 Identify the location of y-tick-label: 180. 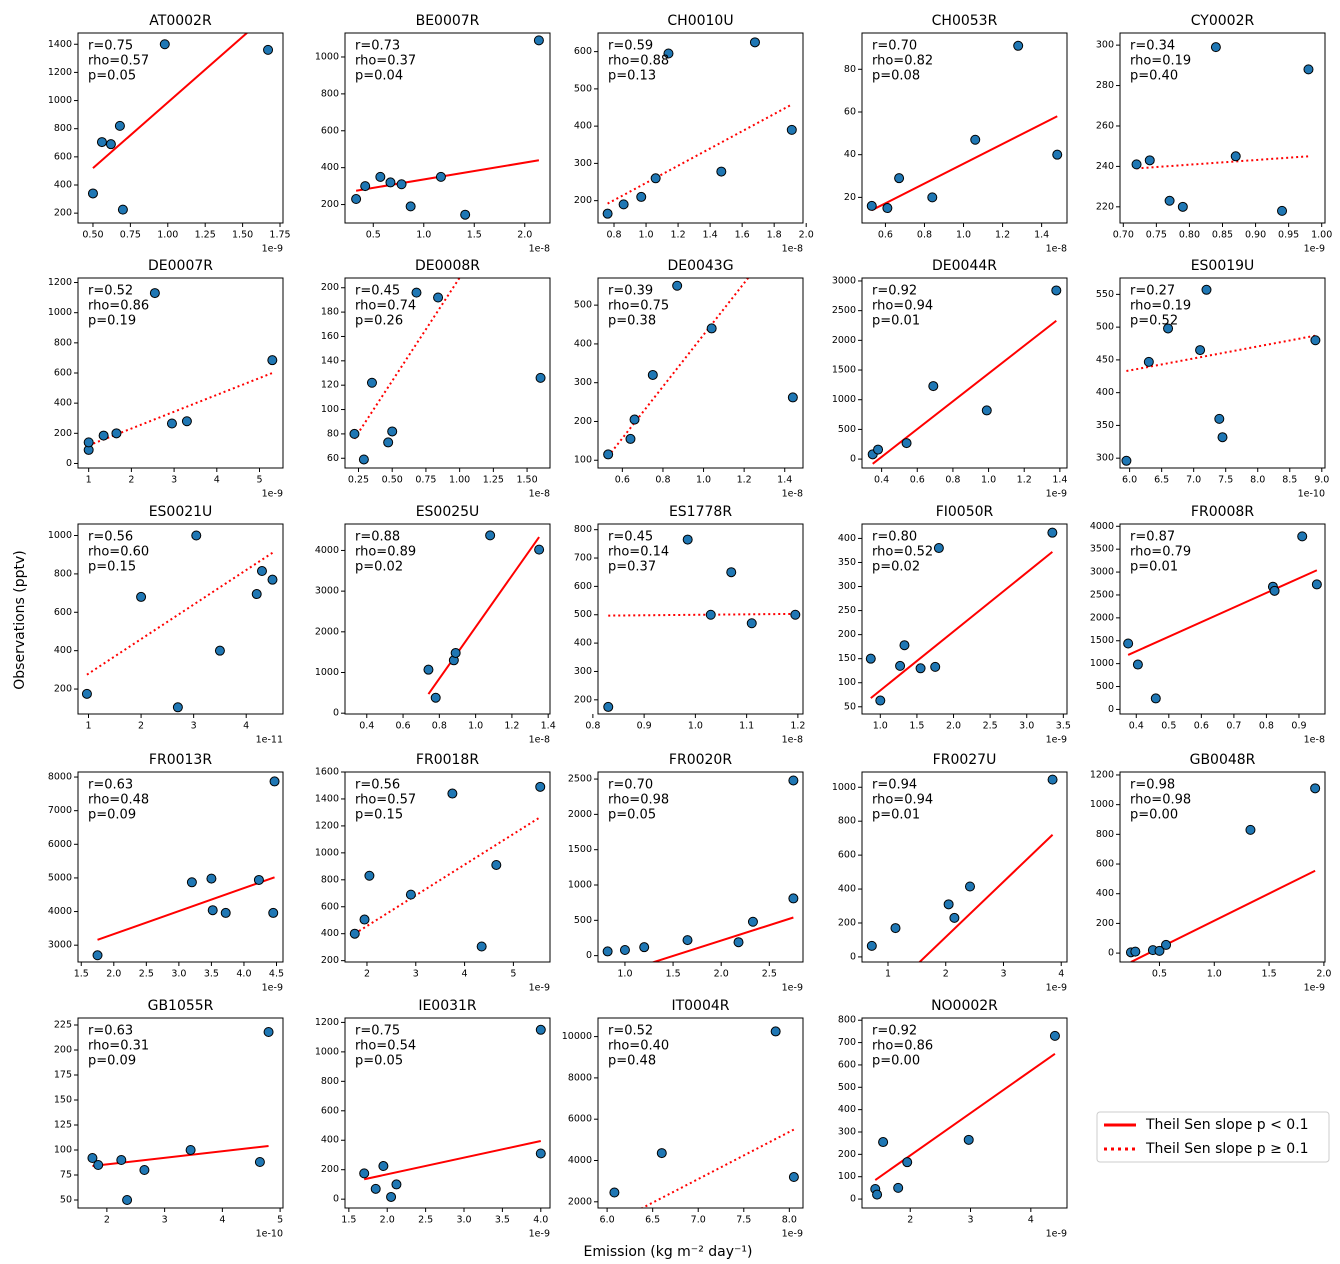
(330, 312).